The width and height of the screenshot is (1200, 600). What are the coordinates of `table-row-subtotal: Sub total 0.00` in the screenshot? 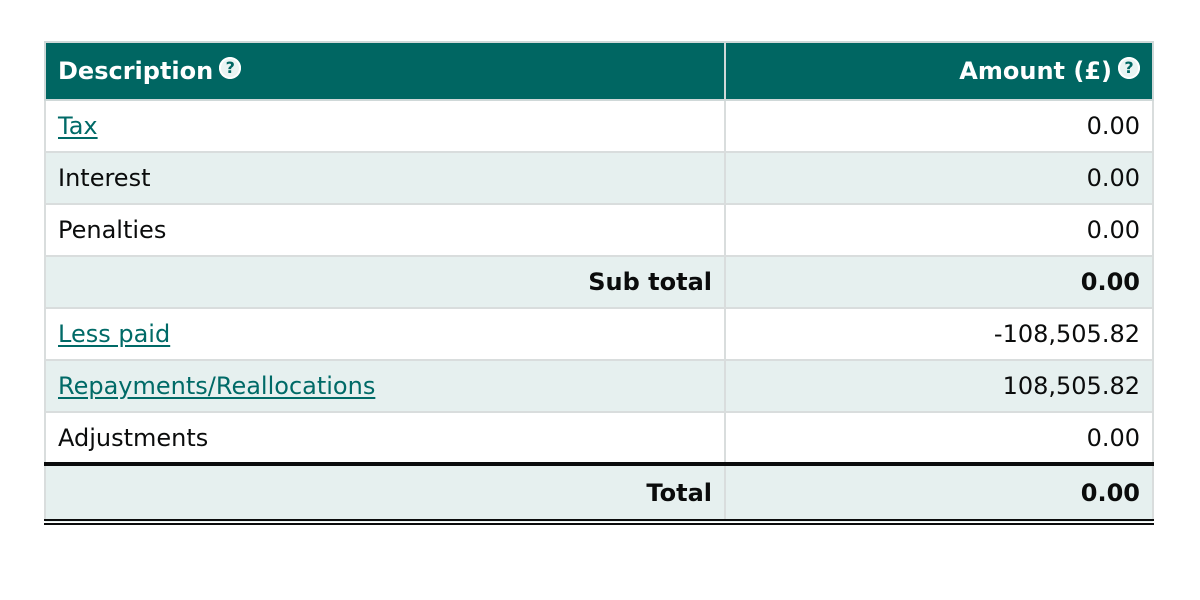 It's located at (599, 282).